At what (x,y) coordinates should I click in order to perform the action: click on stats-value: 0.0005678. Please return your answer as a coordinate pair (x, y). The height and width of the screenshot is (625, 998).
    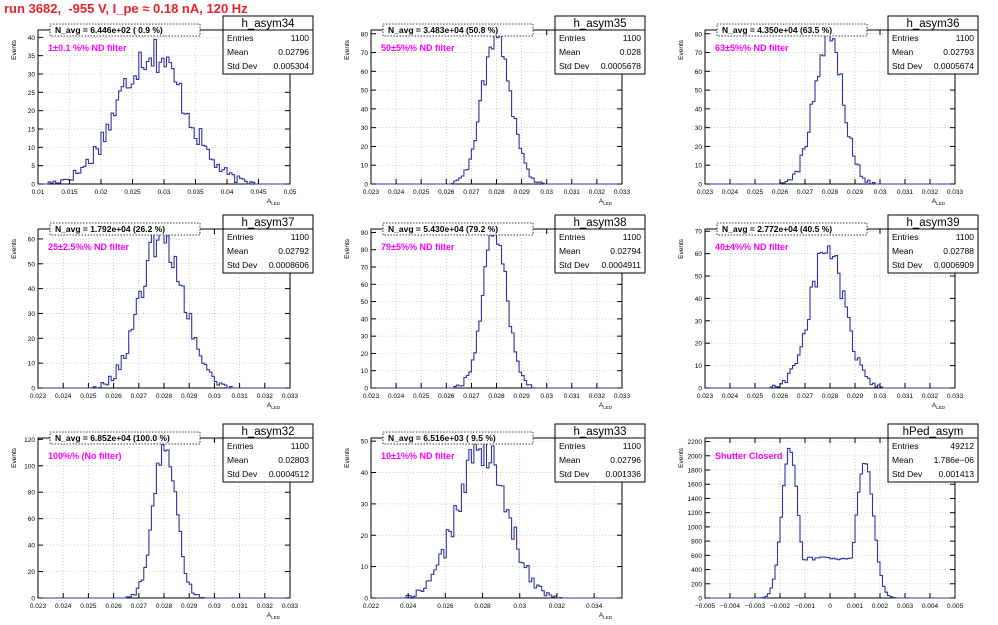
    Looking at the image, I should click on (621, 66).